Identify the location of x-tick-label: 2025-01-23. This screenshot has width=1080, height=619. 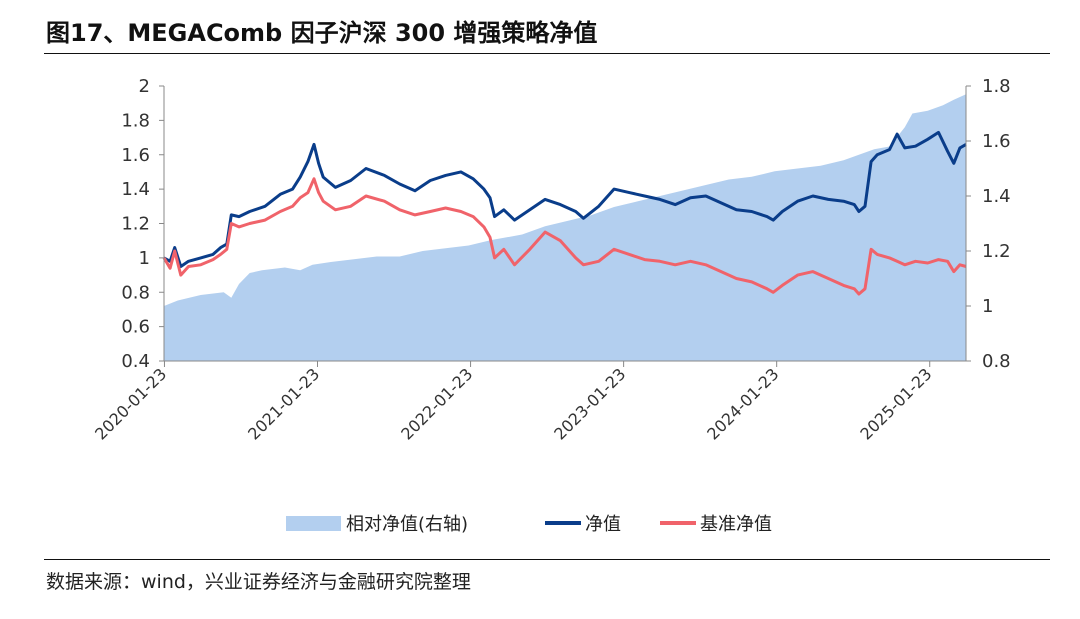
(895, 403).